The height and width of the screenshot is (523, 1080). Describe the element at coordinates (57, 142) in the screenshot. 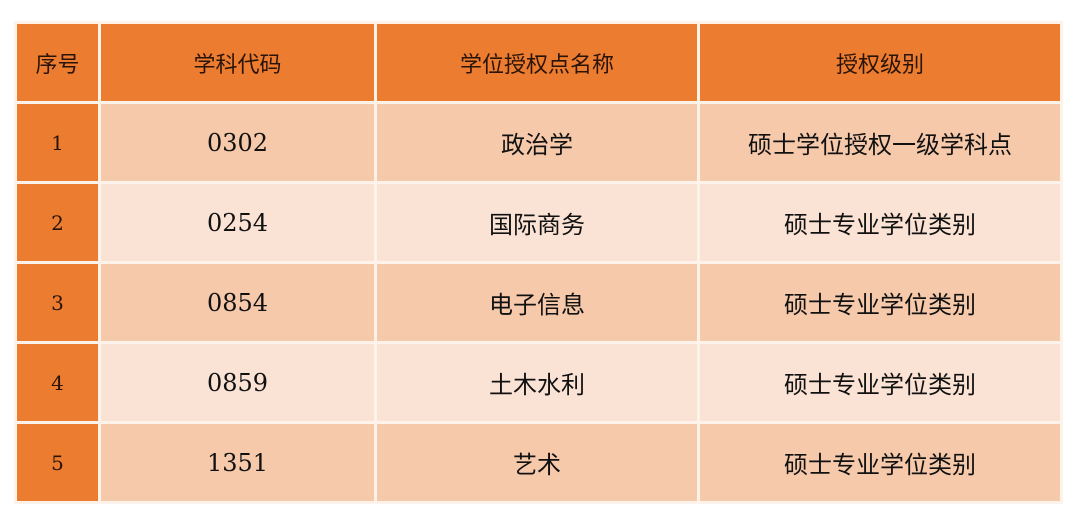

I see `cell-index: 1` at that location.